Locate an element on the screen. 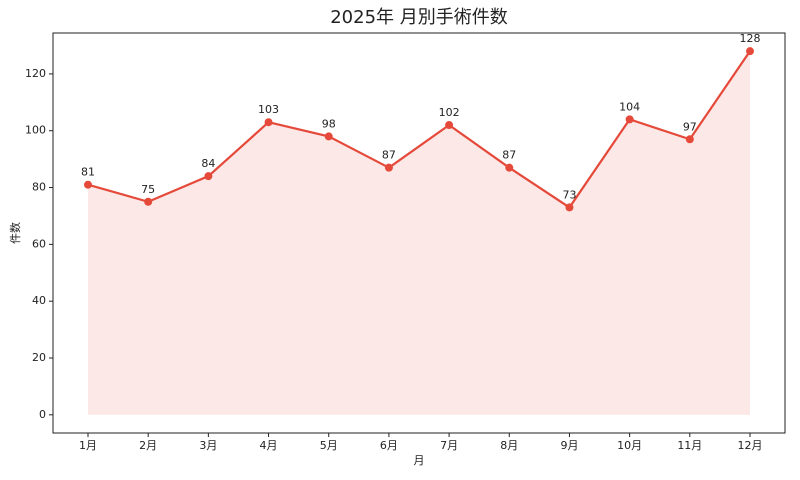 This screenshot has width=800, height=480. data-label: 104 is located at coordinates (629, 106).